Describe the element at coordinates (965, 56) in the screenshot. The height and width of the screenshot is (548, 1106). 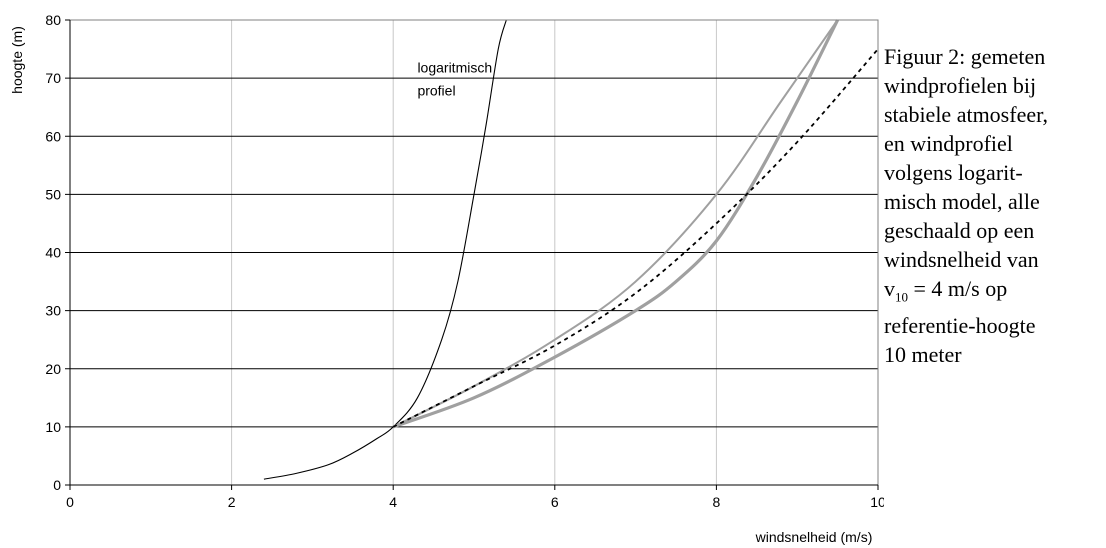
I see `caption-line: Figuur 2: gemeten` at that location.